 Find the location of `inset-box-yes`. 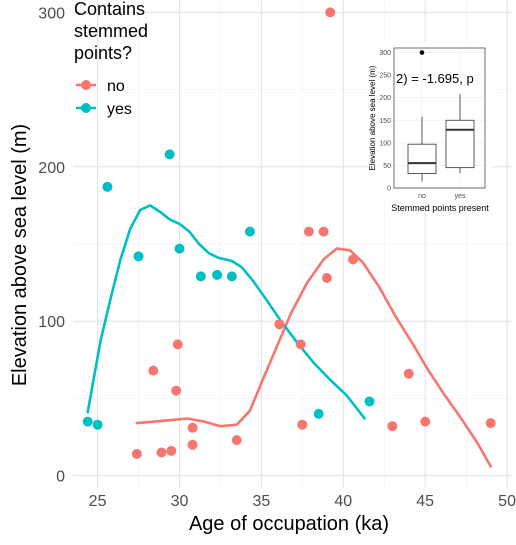

inset-box-yes is located at coordinates (460, 144).